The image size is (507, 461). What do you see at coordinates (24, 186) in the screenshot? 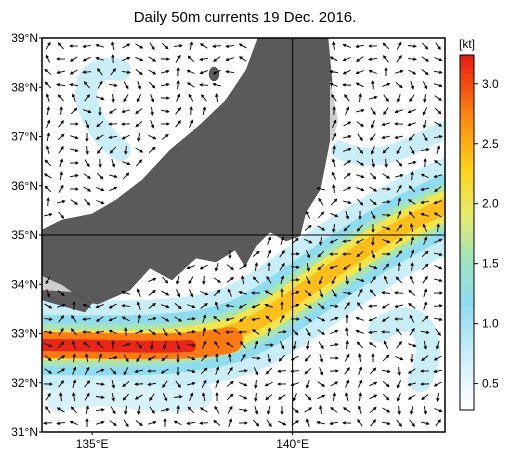
I see `lat-label: 36°N` at bounding box center [24, 186].